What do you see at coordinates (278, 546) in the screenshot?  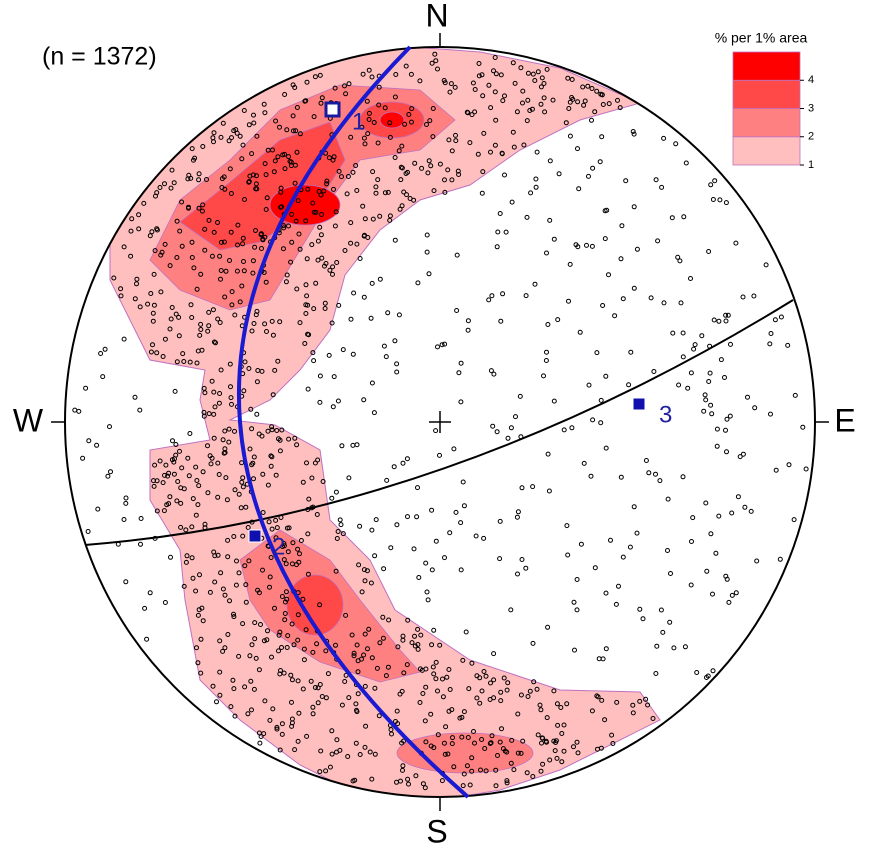 I see `pole-label: 2` at bounding box center [278, 546].